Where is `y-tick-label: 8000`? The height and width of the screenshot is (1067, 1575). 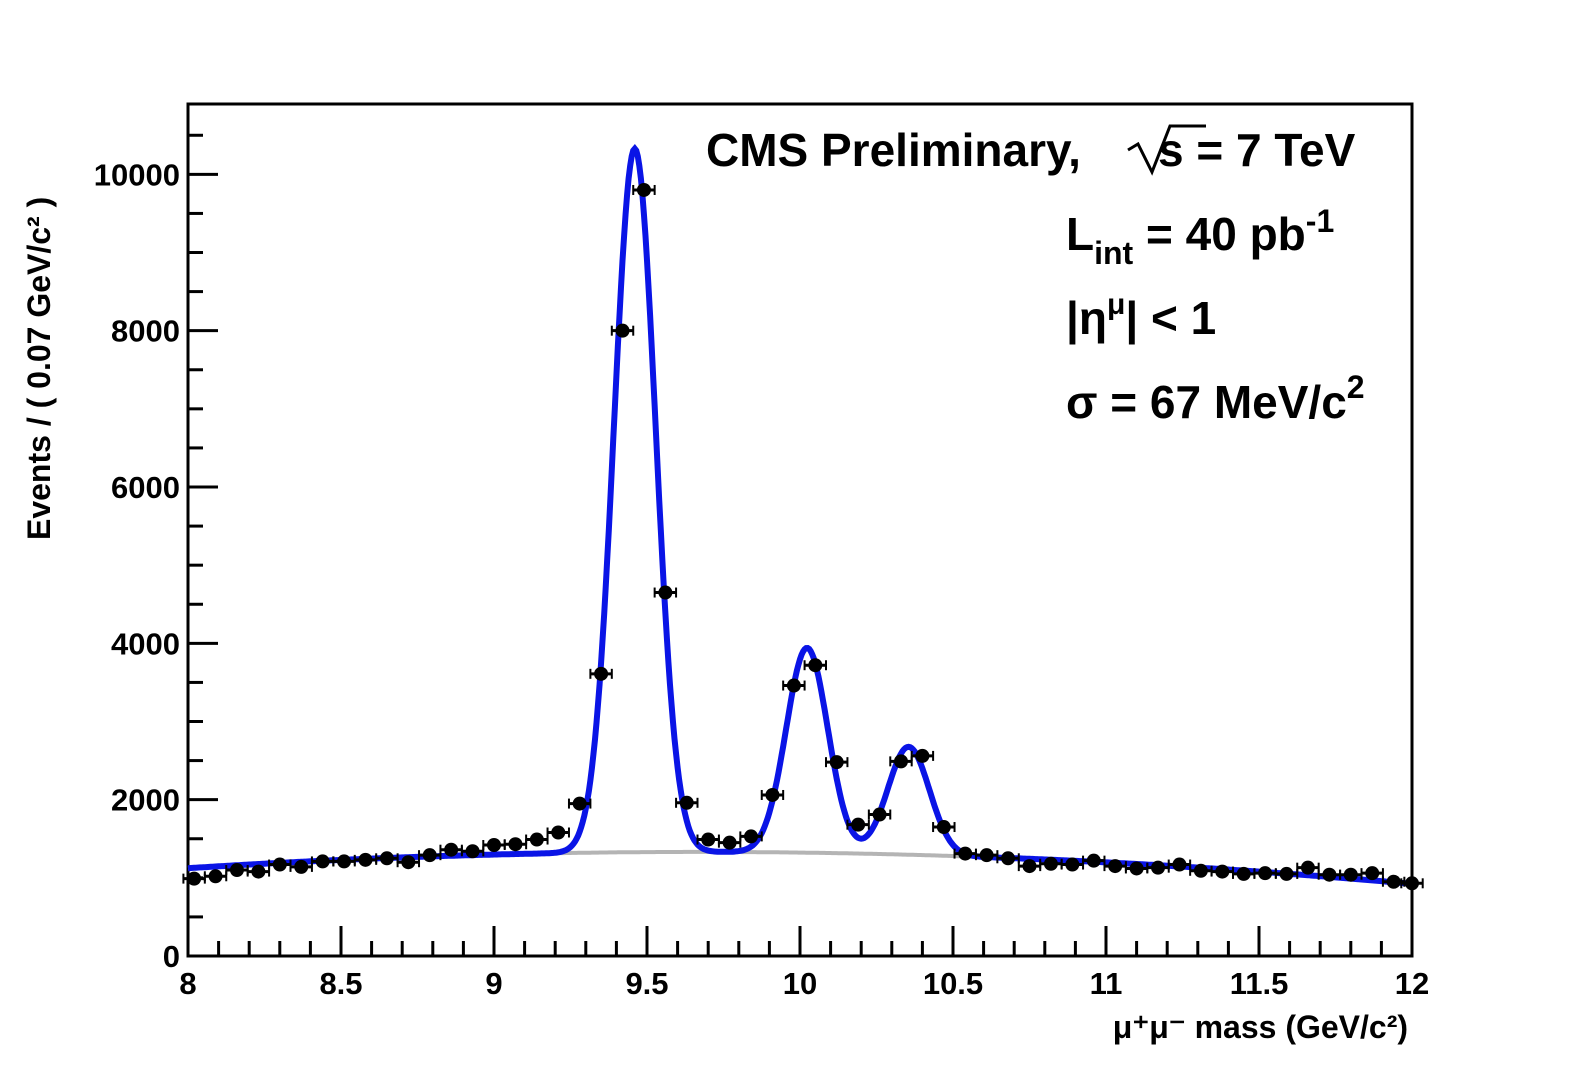
y-tick-label: 8000 is located at coordinates (145, 331).